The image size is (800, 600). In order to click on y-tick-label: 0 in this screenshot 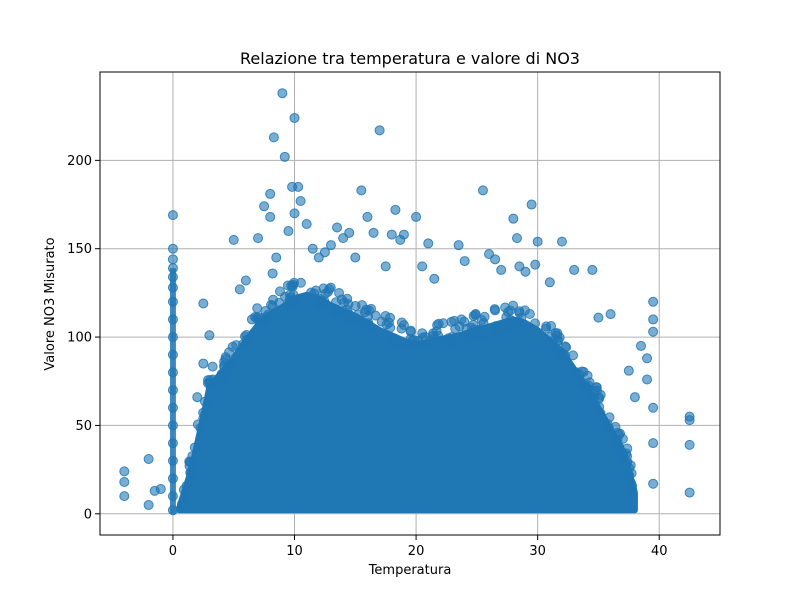, I will do `click(88, 514)`.